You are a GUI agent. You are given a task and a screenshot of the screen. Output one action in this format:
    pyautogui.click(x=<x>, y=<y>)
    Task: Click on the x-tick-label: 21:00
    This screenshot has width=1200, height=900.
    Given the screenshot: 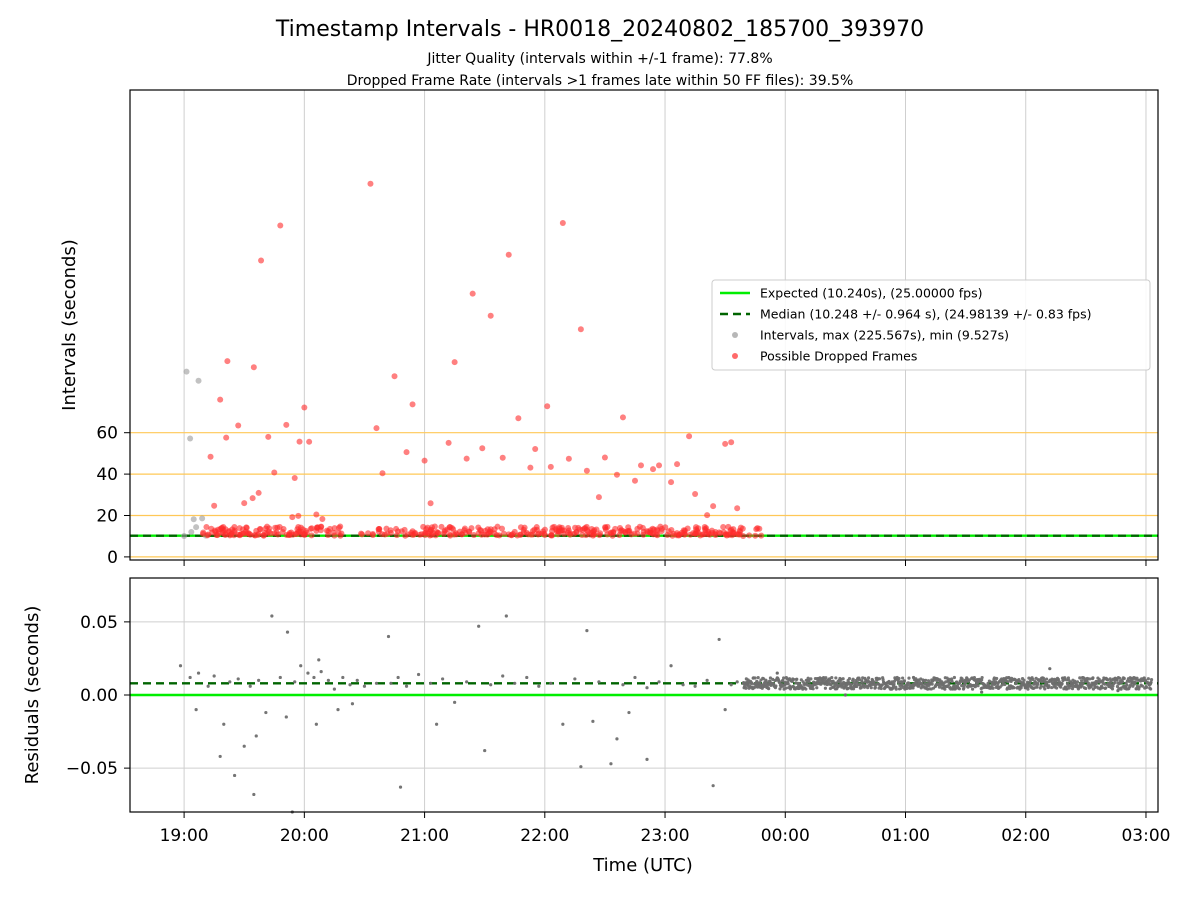 What is the action you would take?
    pyautogui.click(x=424, y=836)
    